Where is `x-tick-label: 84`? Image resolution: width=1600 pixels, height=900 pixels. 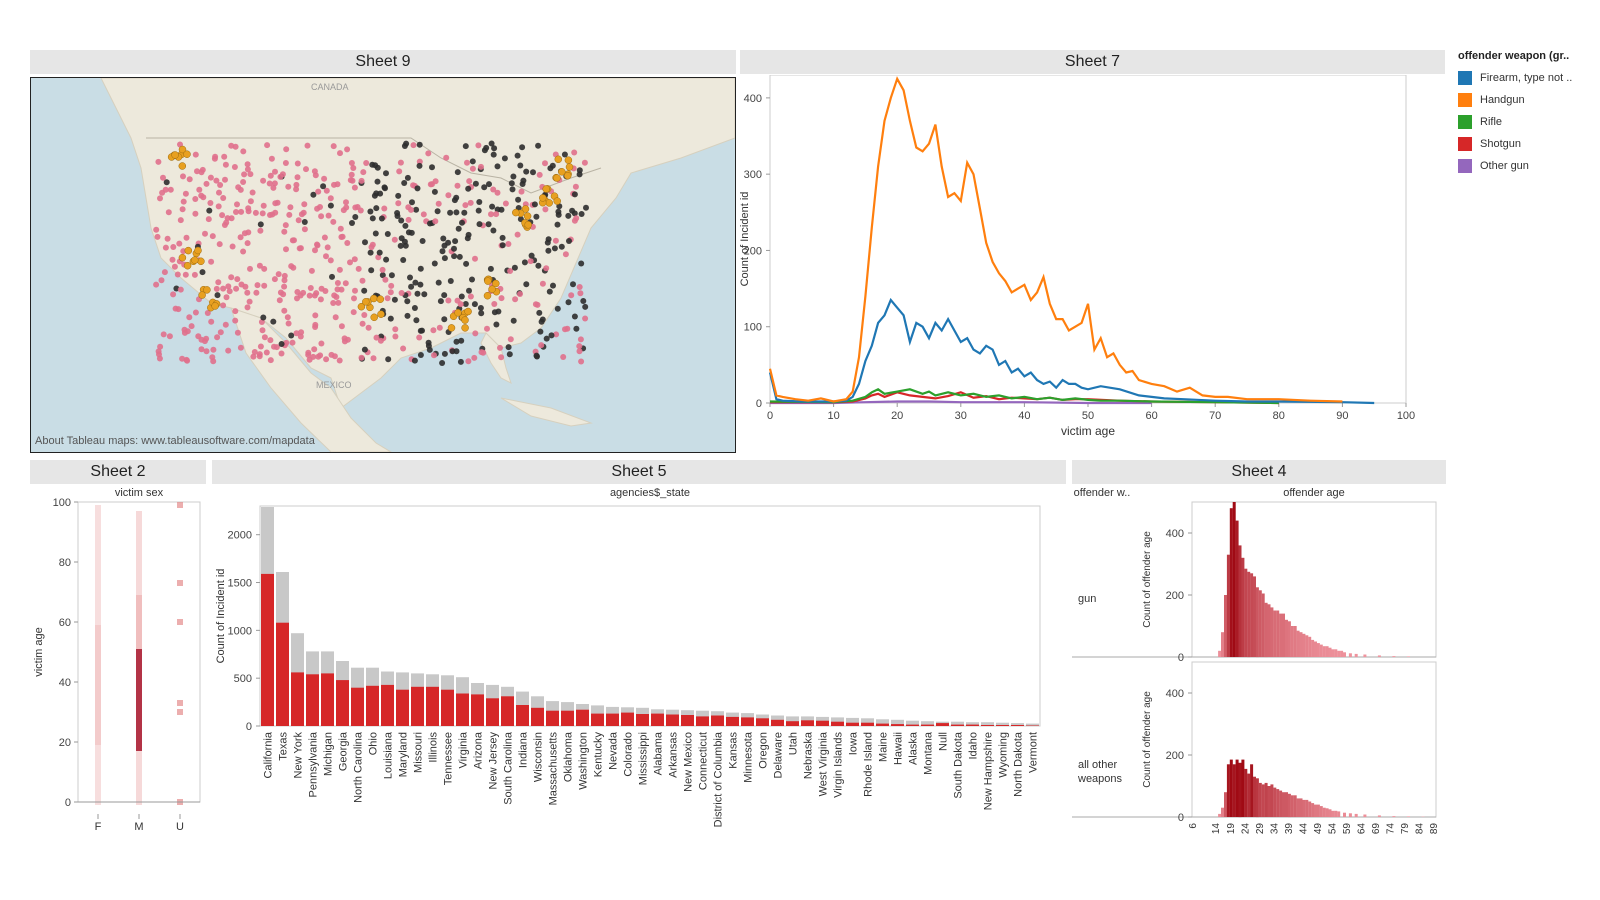
x-tick-label: 84 is located at coordinates (1420, 829).